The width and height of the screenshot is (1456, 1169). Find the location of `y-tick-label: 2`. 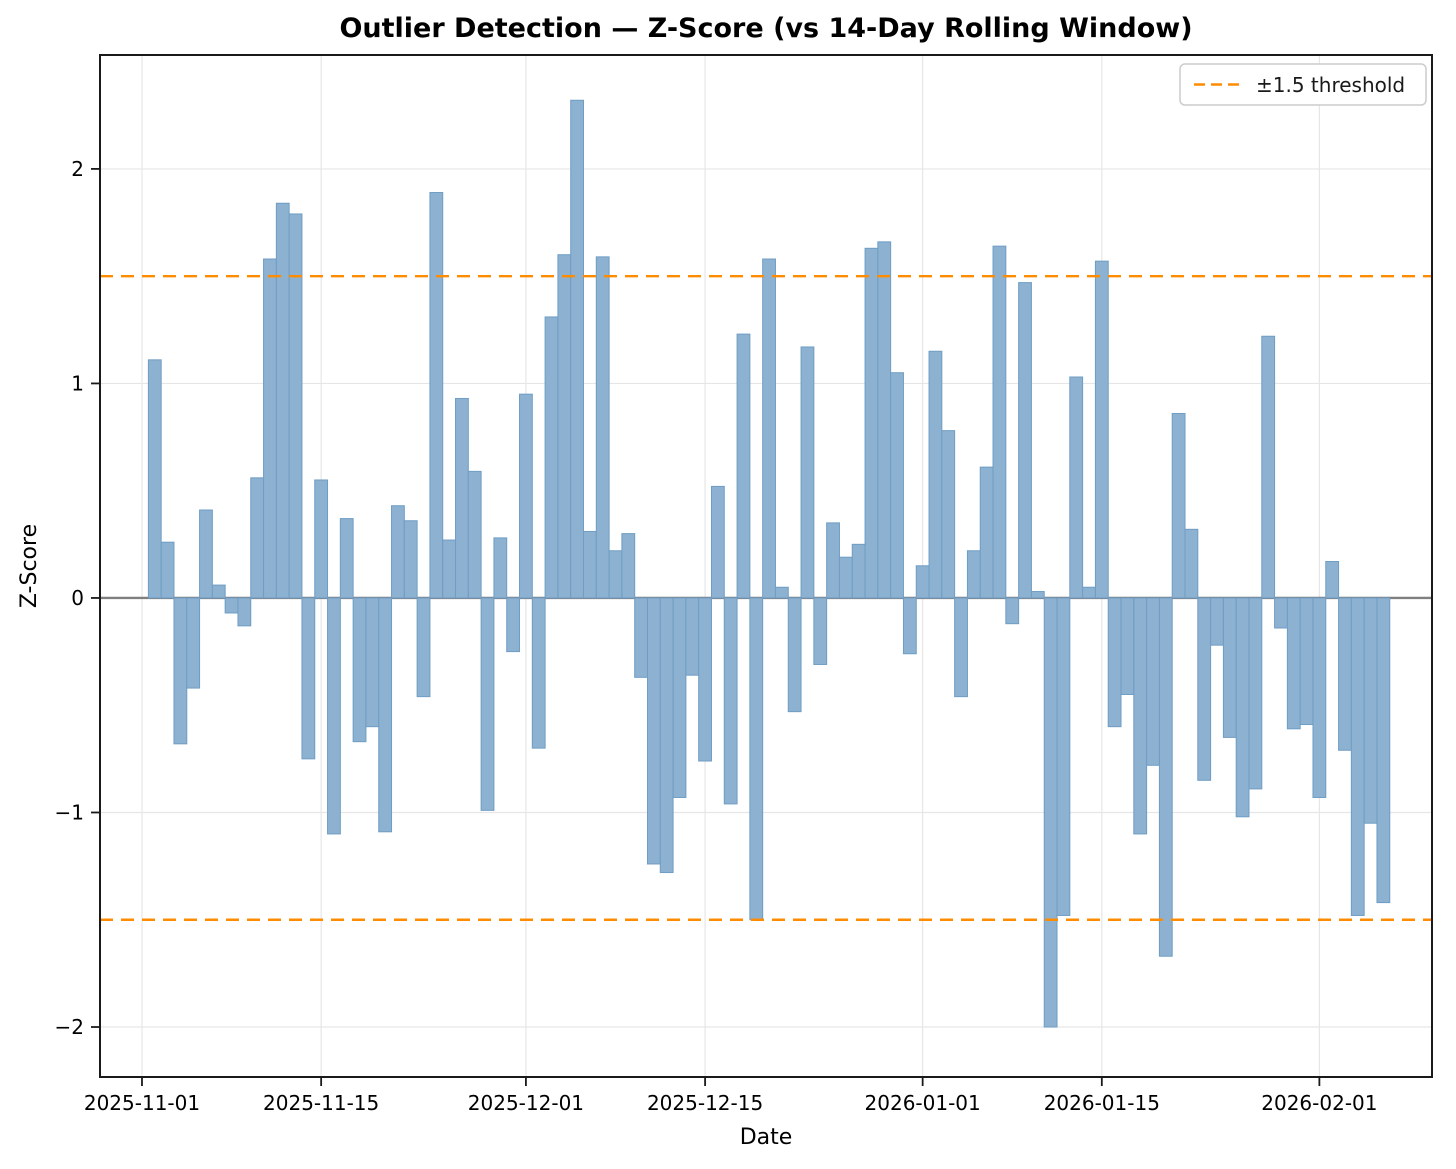

y-tick-label: 2 is located at coordinates (77, 169).